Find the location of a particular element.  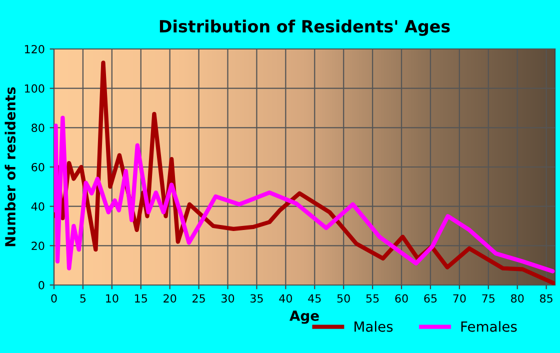

y-tick-label: 0 is located at coordinates (41, 285).